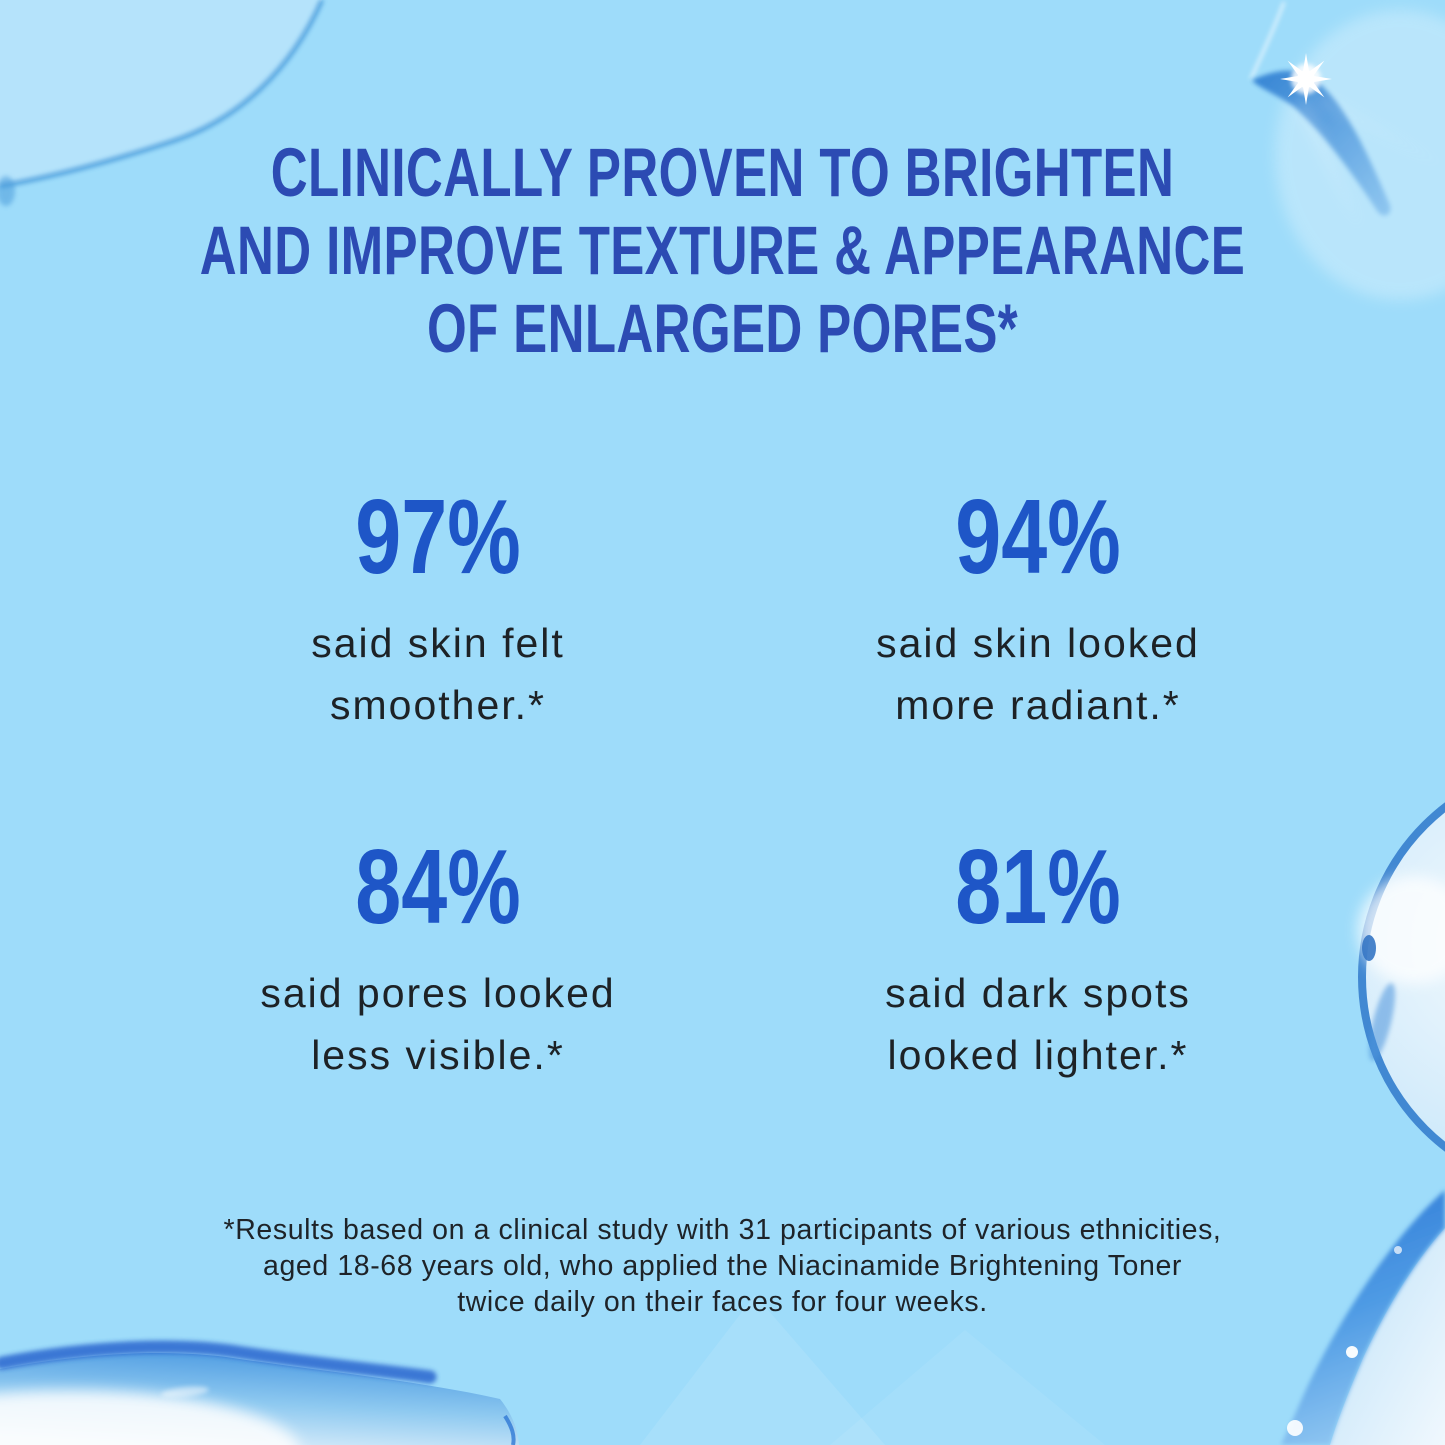 Image resolution: width=1445 pixels, height=1445 pixels. What do you see at coordinates (438, 960) in the screenshot?
I see `stat-pores-visible: 84% said pores looked less visible.*` at bounding box center [438, 960].